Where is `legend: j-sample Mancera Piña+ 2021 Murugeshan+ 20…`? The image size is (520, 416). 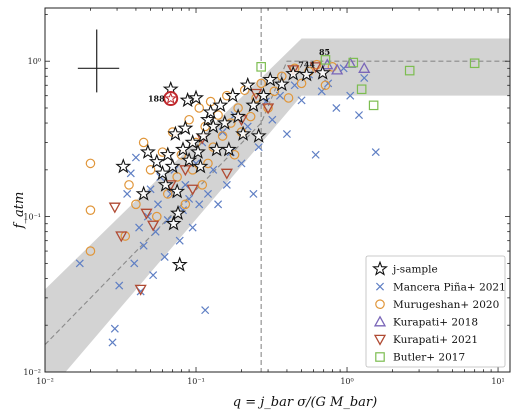 legend: j-sample Mancera Piña+ 2021 Murugeshan+ 20… is located at coordinates (435, 311).